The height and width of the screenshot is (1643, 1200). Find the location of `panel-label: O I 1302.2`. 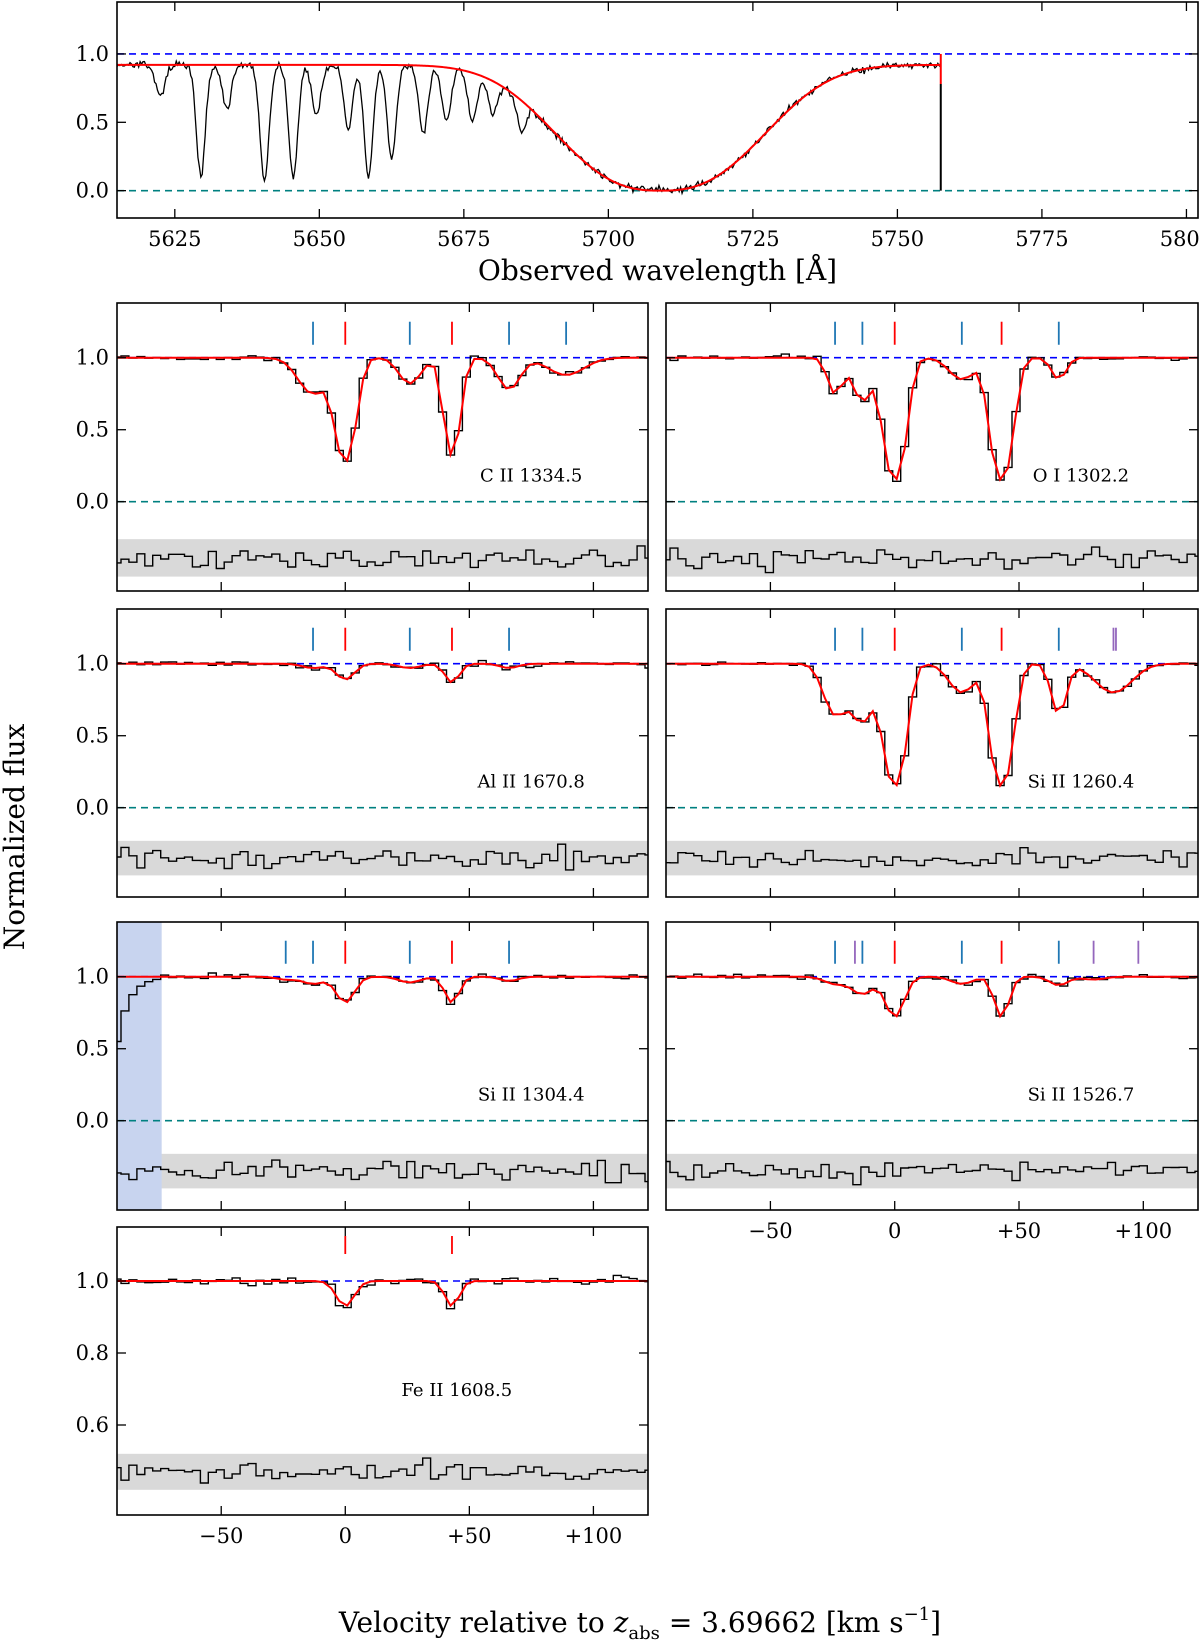

panel-label: O I 1302.2 is located at coordinates (1081, 476).